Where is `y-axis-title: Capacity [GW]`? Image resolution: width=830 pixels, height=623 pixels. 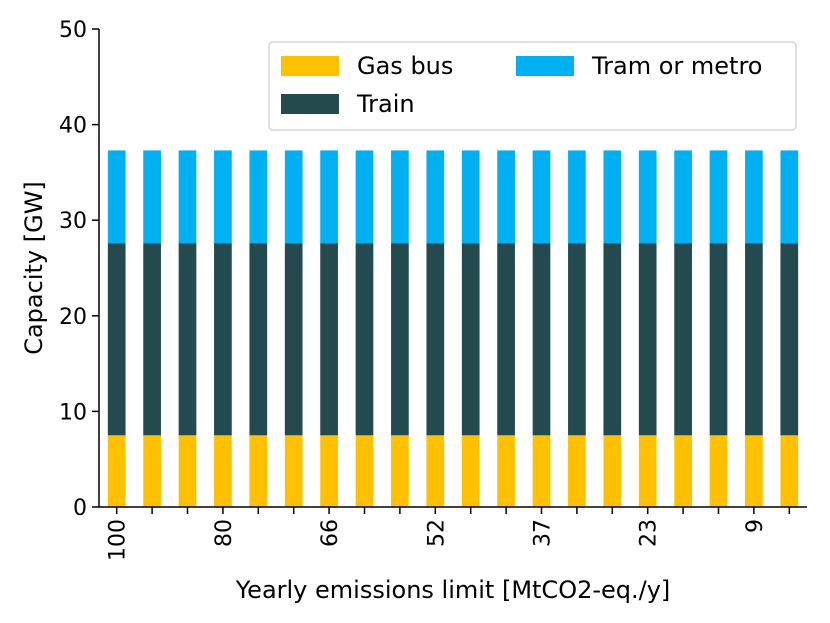
y-axis-title: Capacity [GW] is located at coordinates (34, 268).